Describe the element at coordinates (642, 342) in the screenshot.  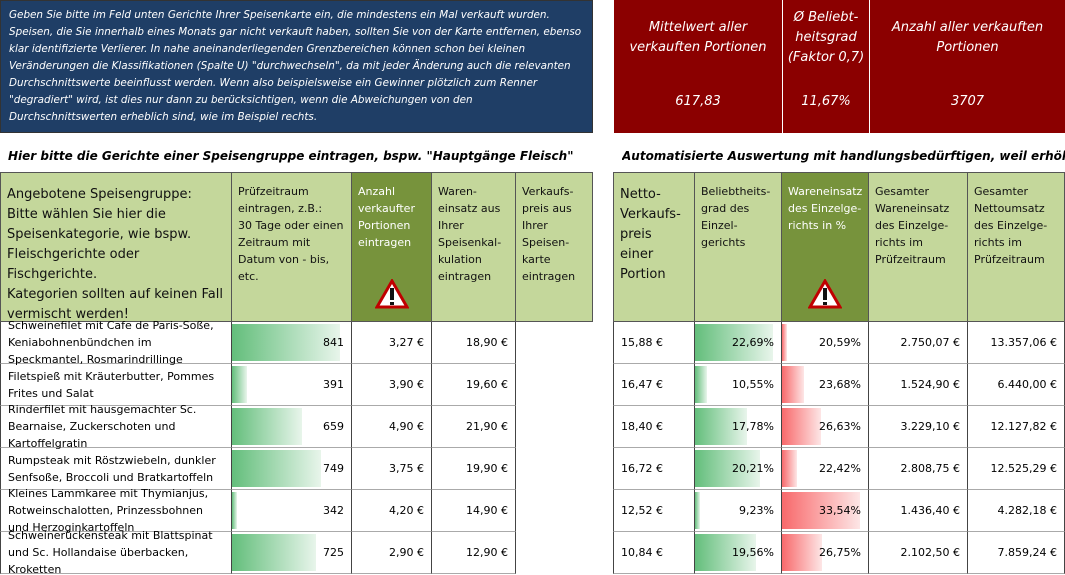
I see `cell-text: 15,88 €` at that location.